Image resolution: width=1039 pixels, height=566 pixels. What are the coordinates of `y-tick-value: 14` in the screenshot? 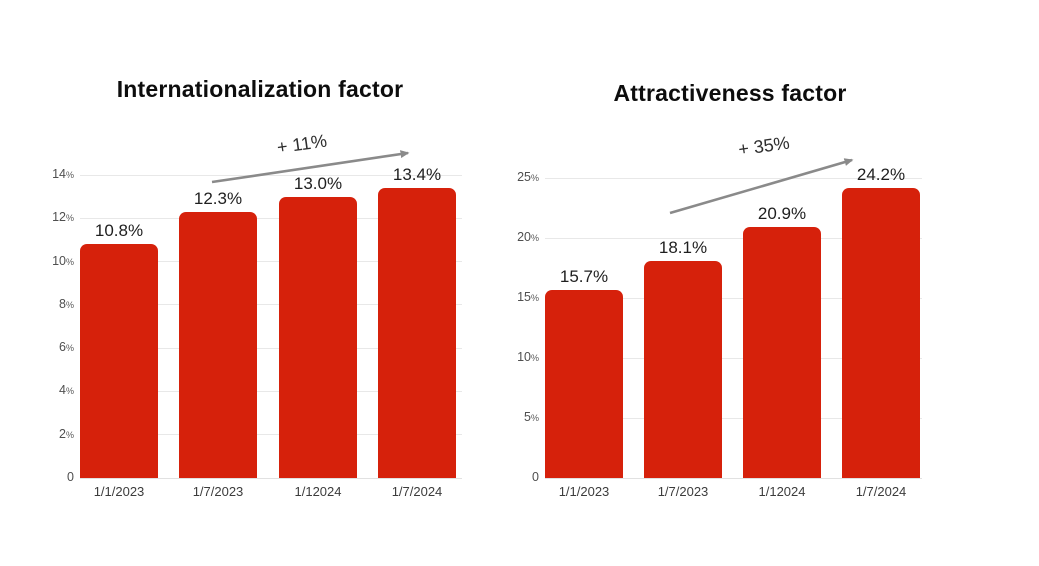 It's located at (59, 174).